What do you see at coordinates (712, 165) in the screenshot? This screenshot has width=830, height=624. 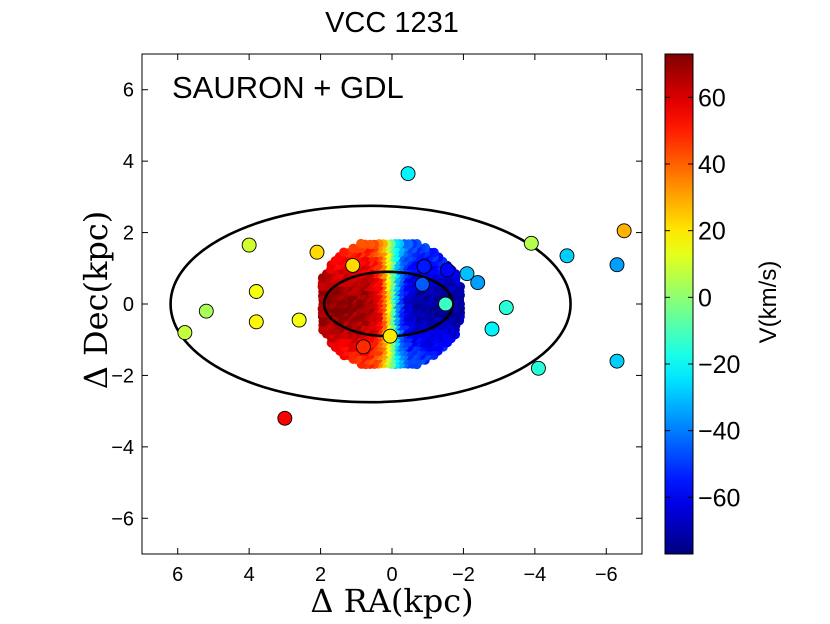 I see `colorbar-tick-label: 40` at bounding box center [712, 165].